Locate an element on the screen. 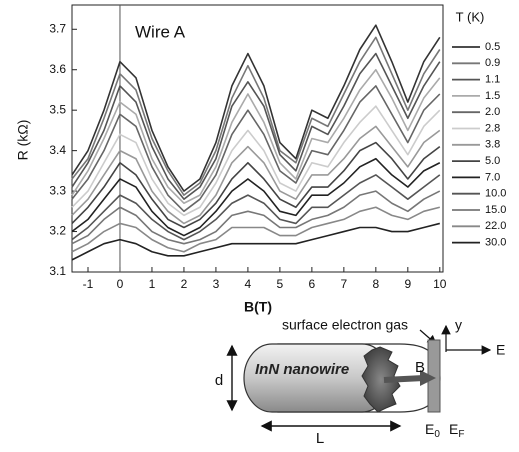 The height and width of the screenshot is (452, 519). y-axis-label: R (kΩ) is located at coordinates (23, 140).